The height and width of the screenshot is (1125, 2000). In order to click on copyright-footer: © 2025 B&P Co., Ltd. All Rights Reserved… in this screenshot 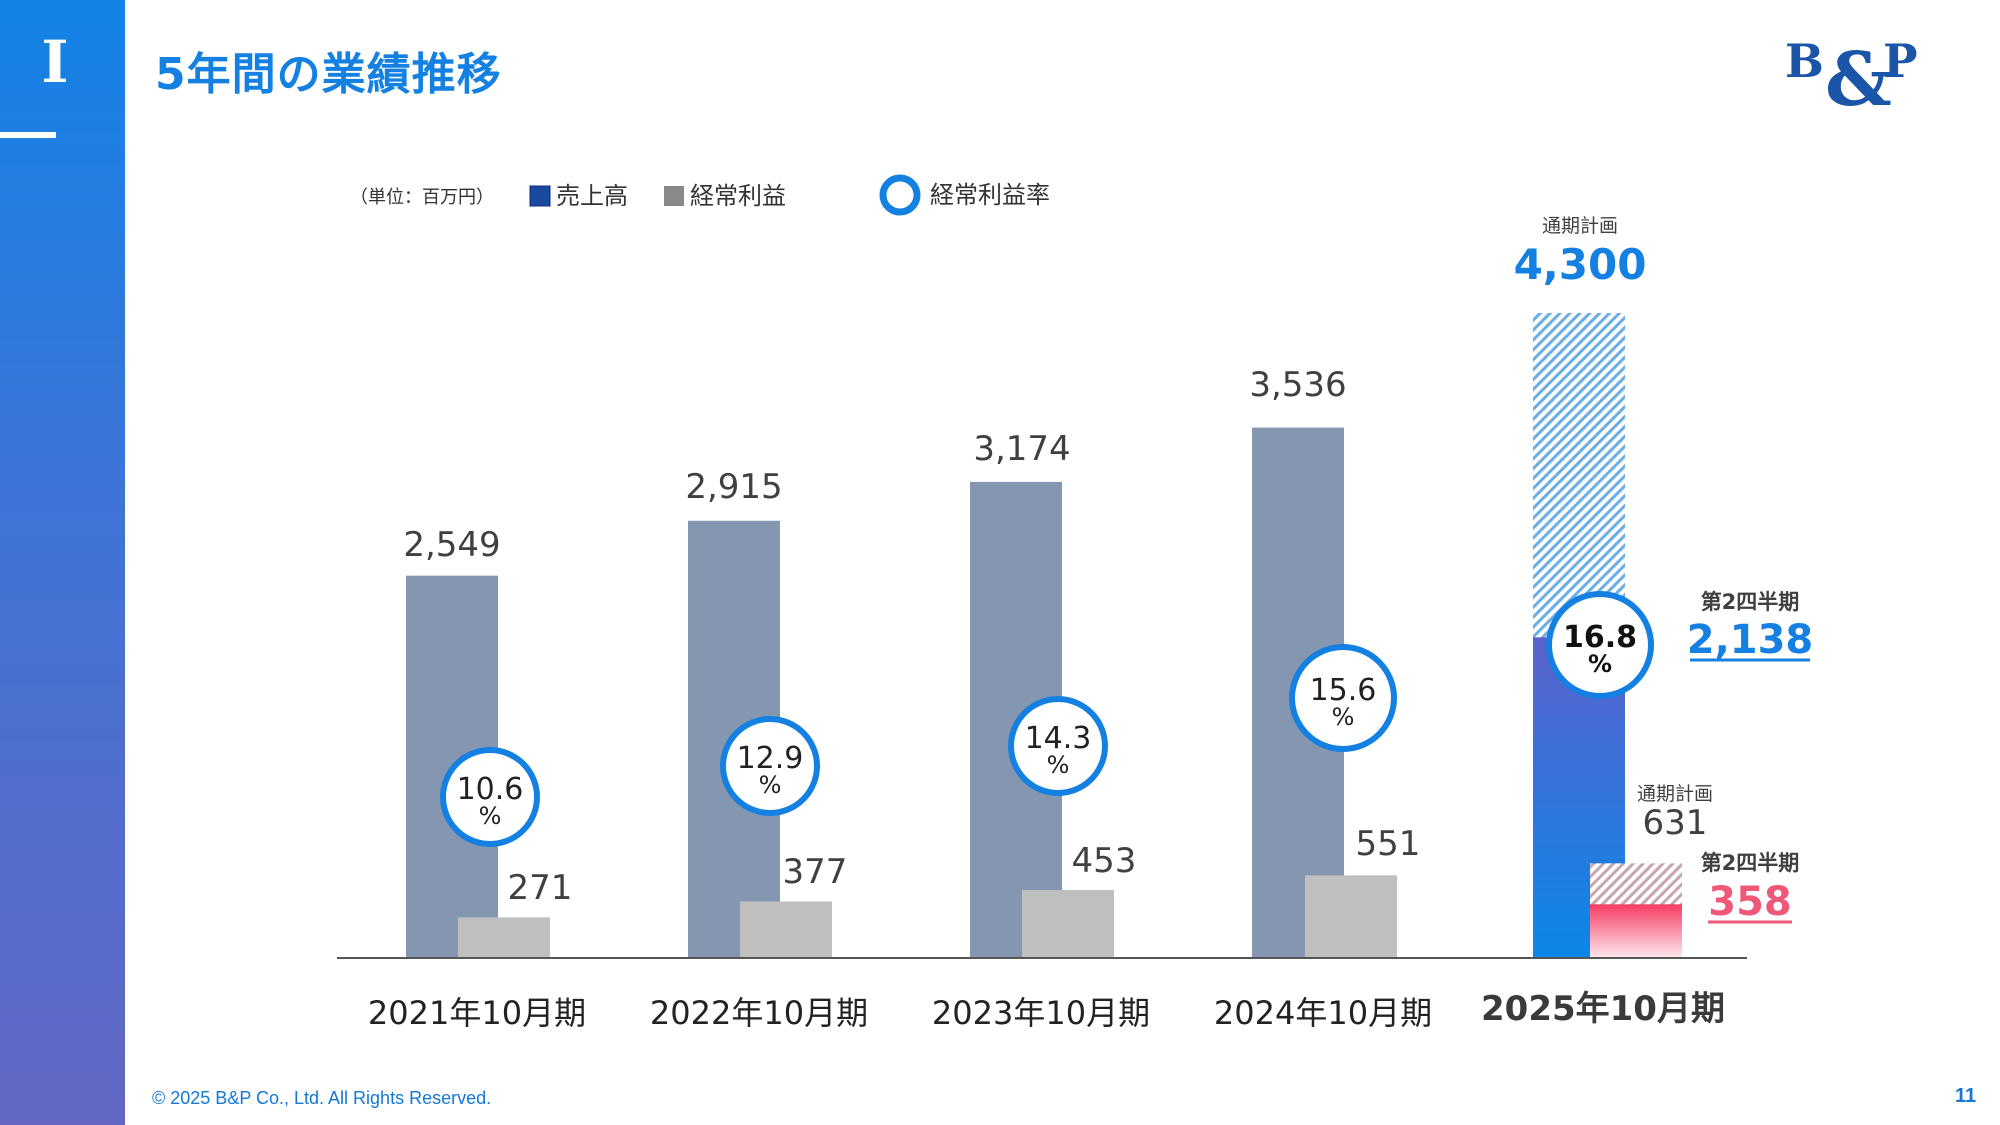, I will do `click(322, 1098)`.